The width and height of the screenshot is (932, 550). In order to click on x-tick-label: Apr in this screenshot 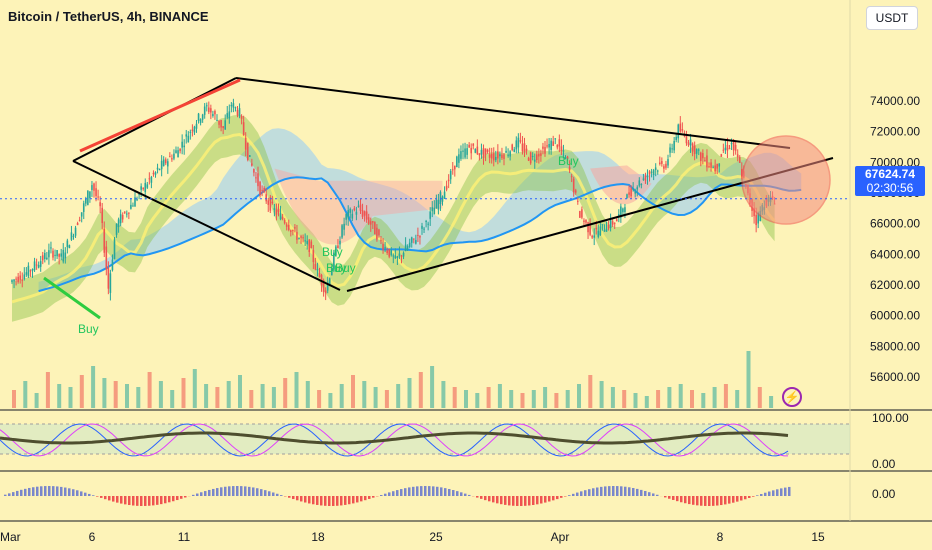, I will do `click(560, 537)`.